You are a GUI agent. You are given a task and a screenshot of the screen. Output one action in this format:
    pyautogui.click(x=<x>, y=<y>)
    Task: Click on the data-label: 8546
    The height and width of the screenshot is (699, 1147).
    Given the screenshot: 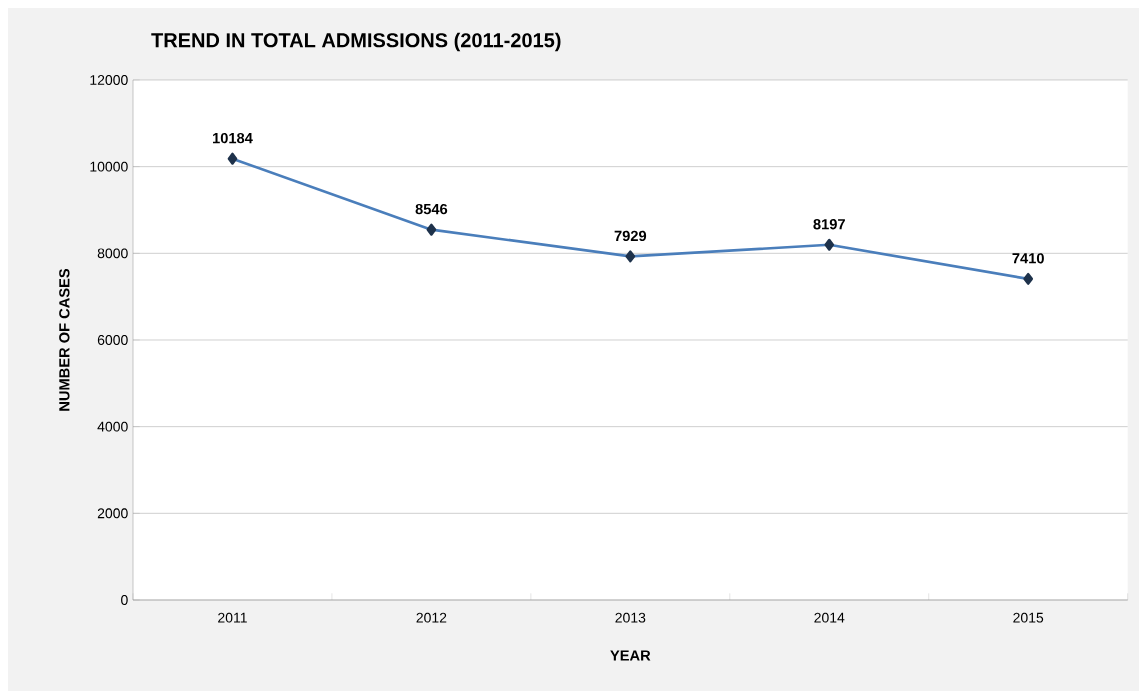 What is the action you would take?
    pyautogui.click(x=431, y=209)
    